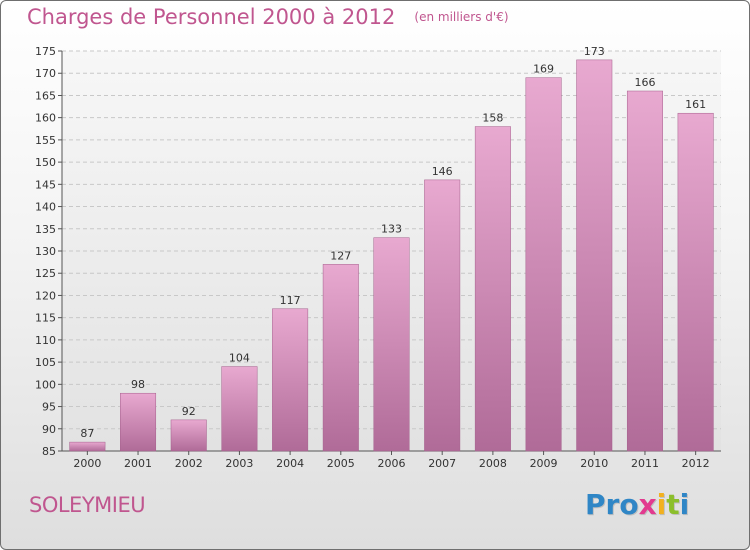 The image size is (750, 550). What do you see at coordinates (696, 463) in the screenshot?
I see `x-tick-label: 2012` at bounding box center [696, 463].